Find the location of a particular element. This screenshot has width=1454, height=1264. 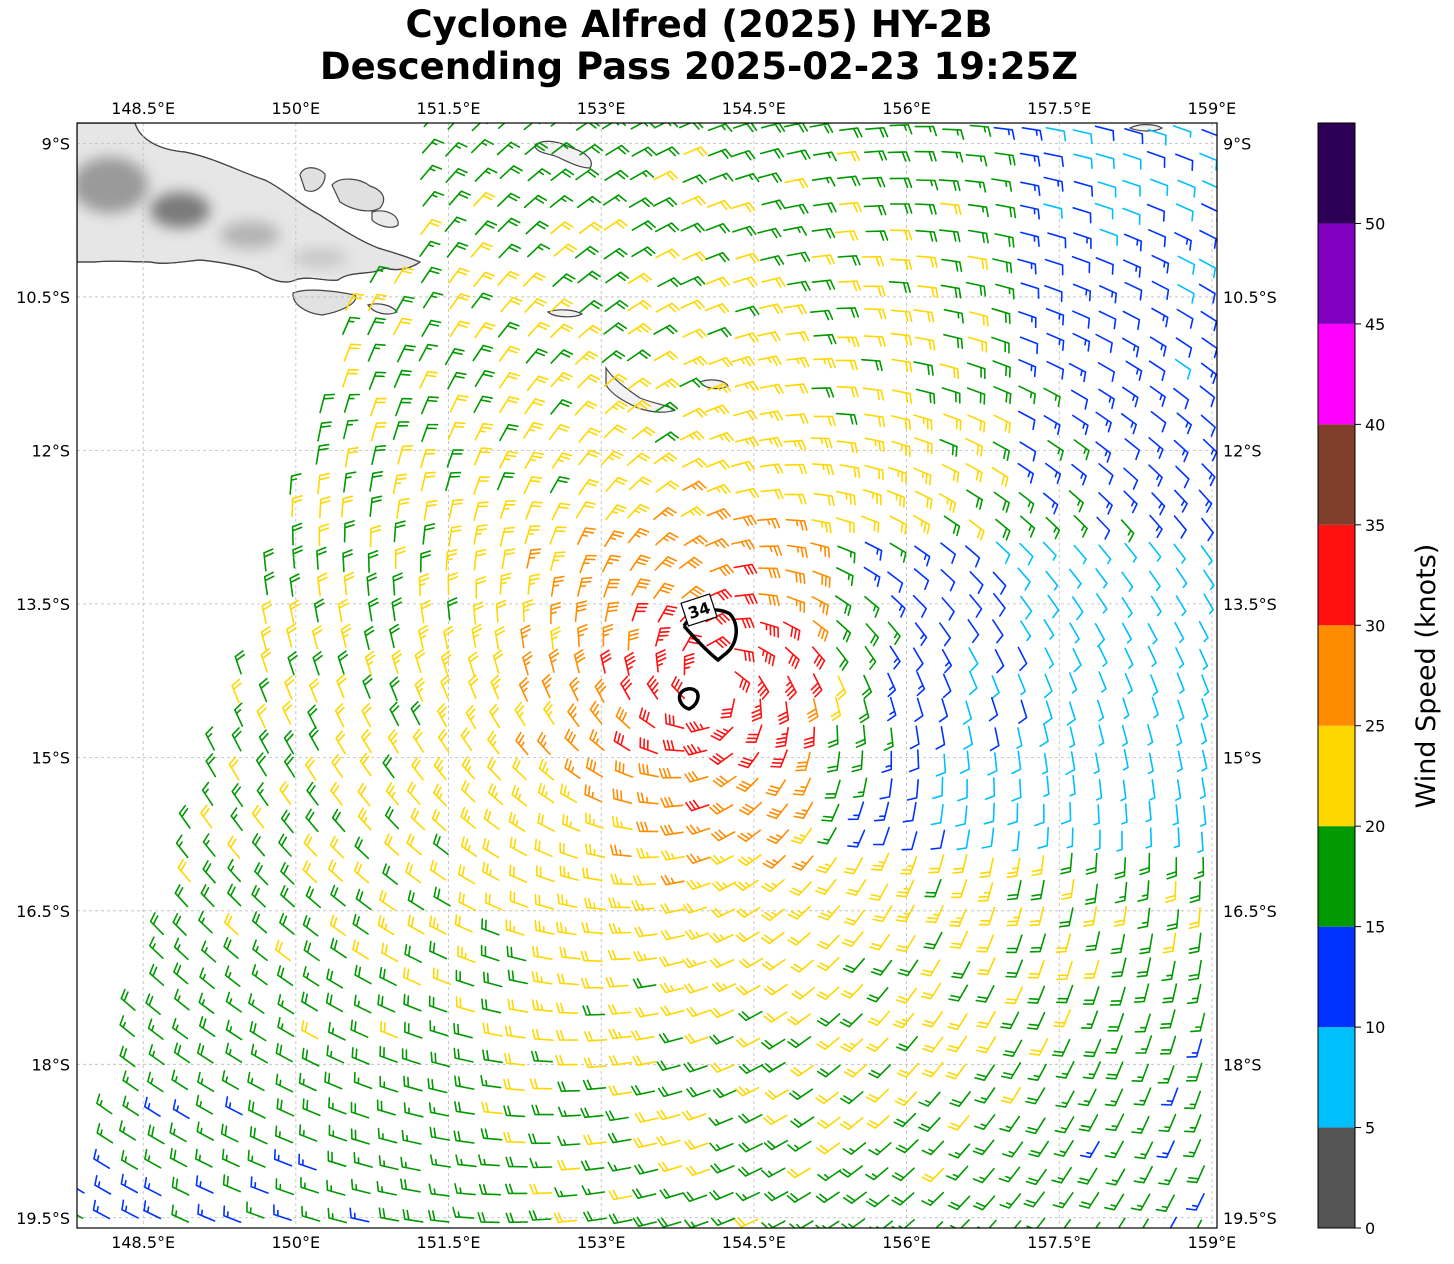

colorbar-segment is located at coordinates (1336, 876).